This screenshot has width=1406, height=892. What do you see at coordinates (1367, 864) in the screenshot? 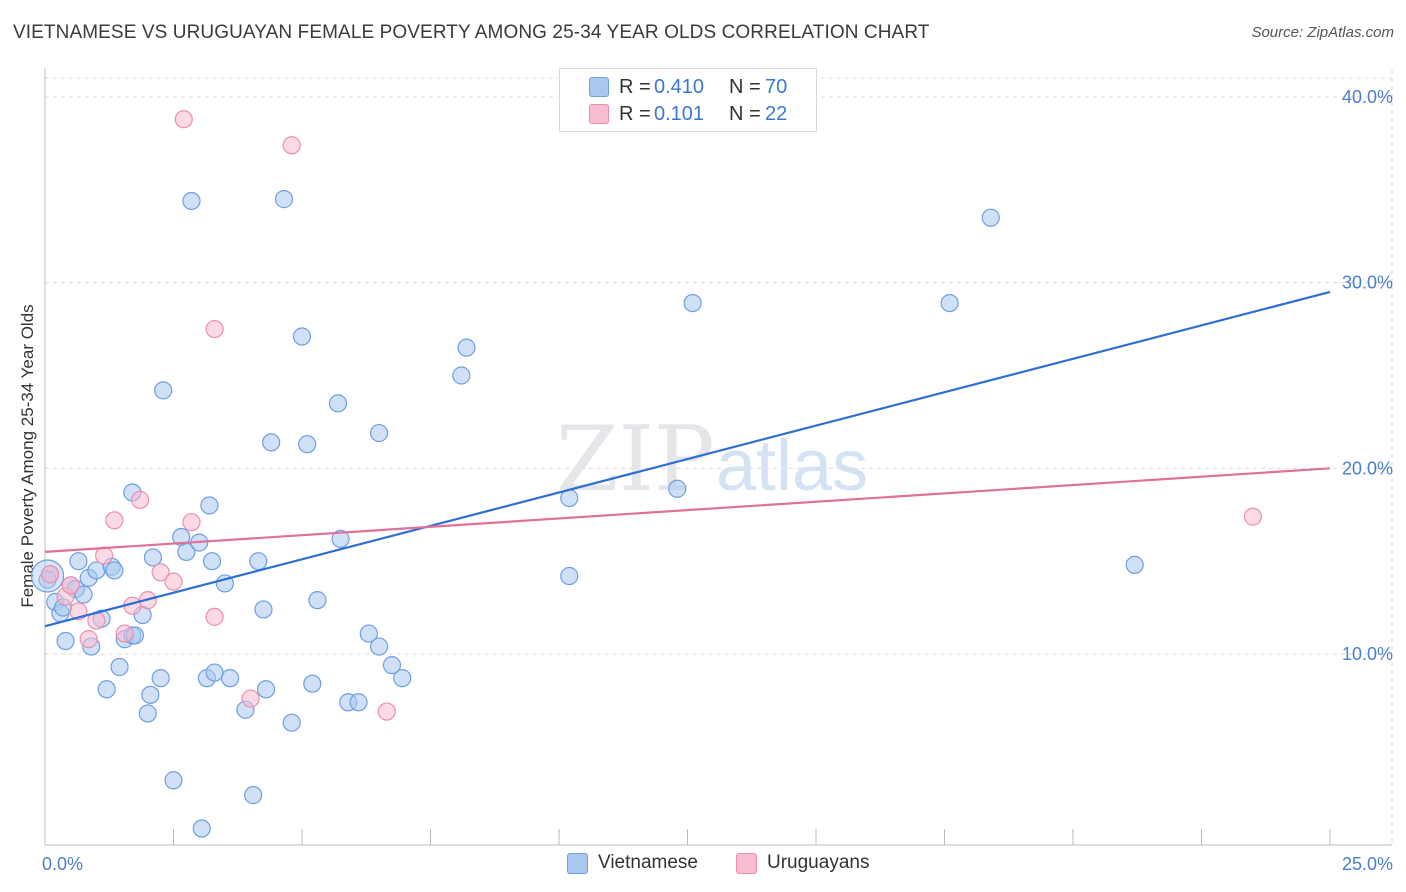
I see `x-tick-label: 25.0%` at bounding box center [1367, 864].